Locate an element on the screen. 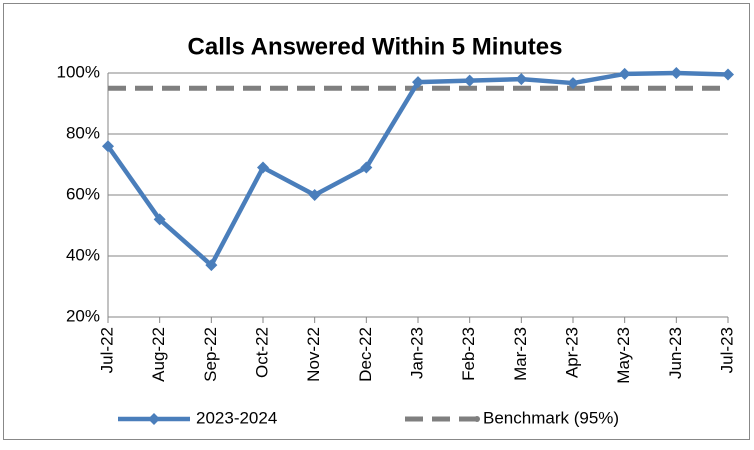 Image resolution: width=754 pixels, height=450 pixels. x-tick-label: Sep-22 is located at coordinates (210, 354).